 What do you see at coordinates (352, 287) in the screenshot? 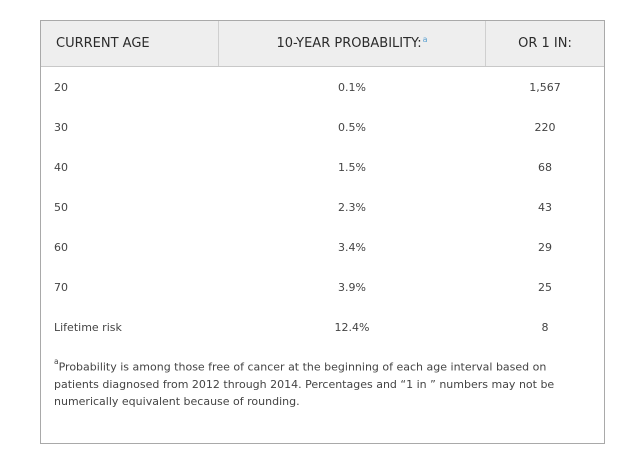
I see `cell-probability: 3.9%` at bounding box center [352, 287].